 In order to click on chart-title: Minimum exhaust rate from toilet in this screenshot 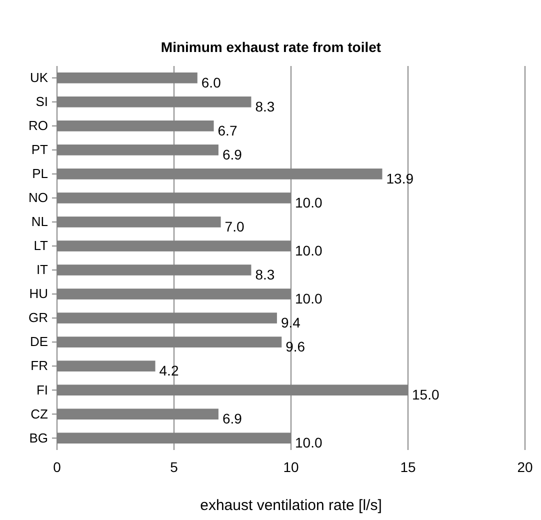, I will do `click(271, 47)`.